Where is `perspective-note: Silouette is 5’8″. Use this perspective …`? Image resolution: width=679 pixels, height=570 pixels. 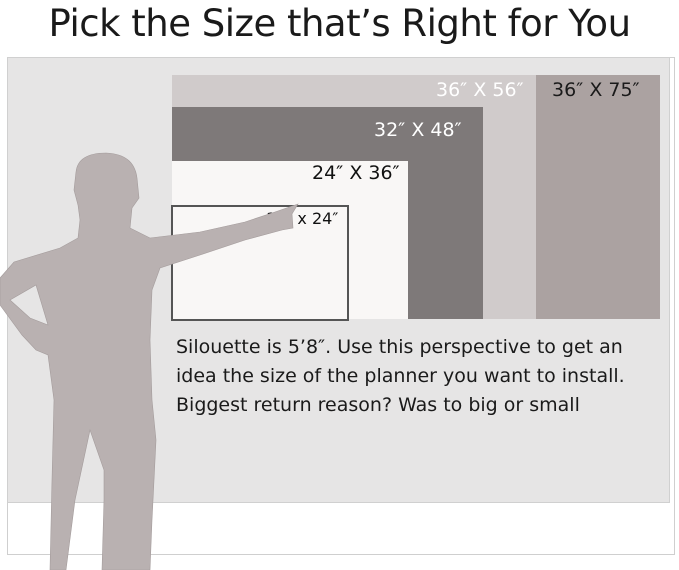 perspective-note: Silouette is 5’8″. Use this perspective … is located at coordinates (400, 376).